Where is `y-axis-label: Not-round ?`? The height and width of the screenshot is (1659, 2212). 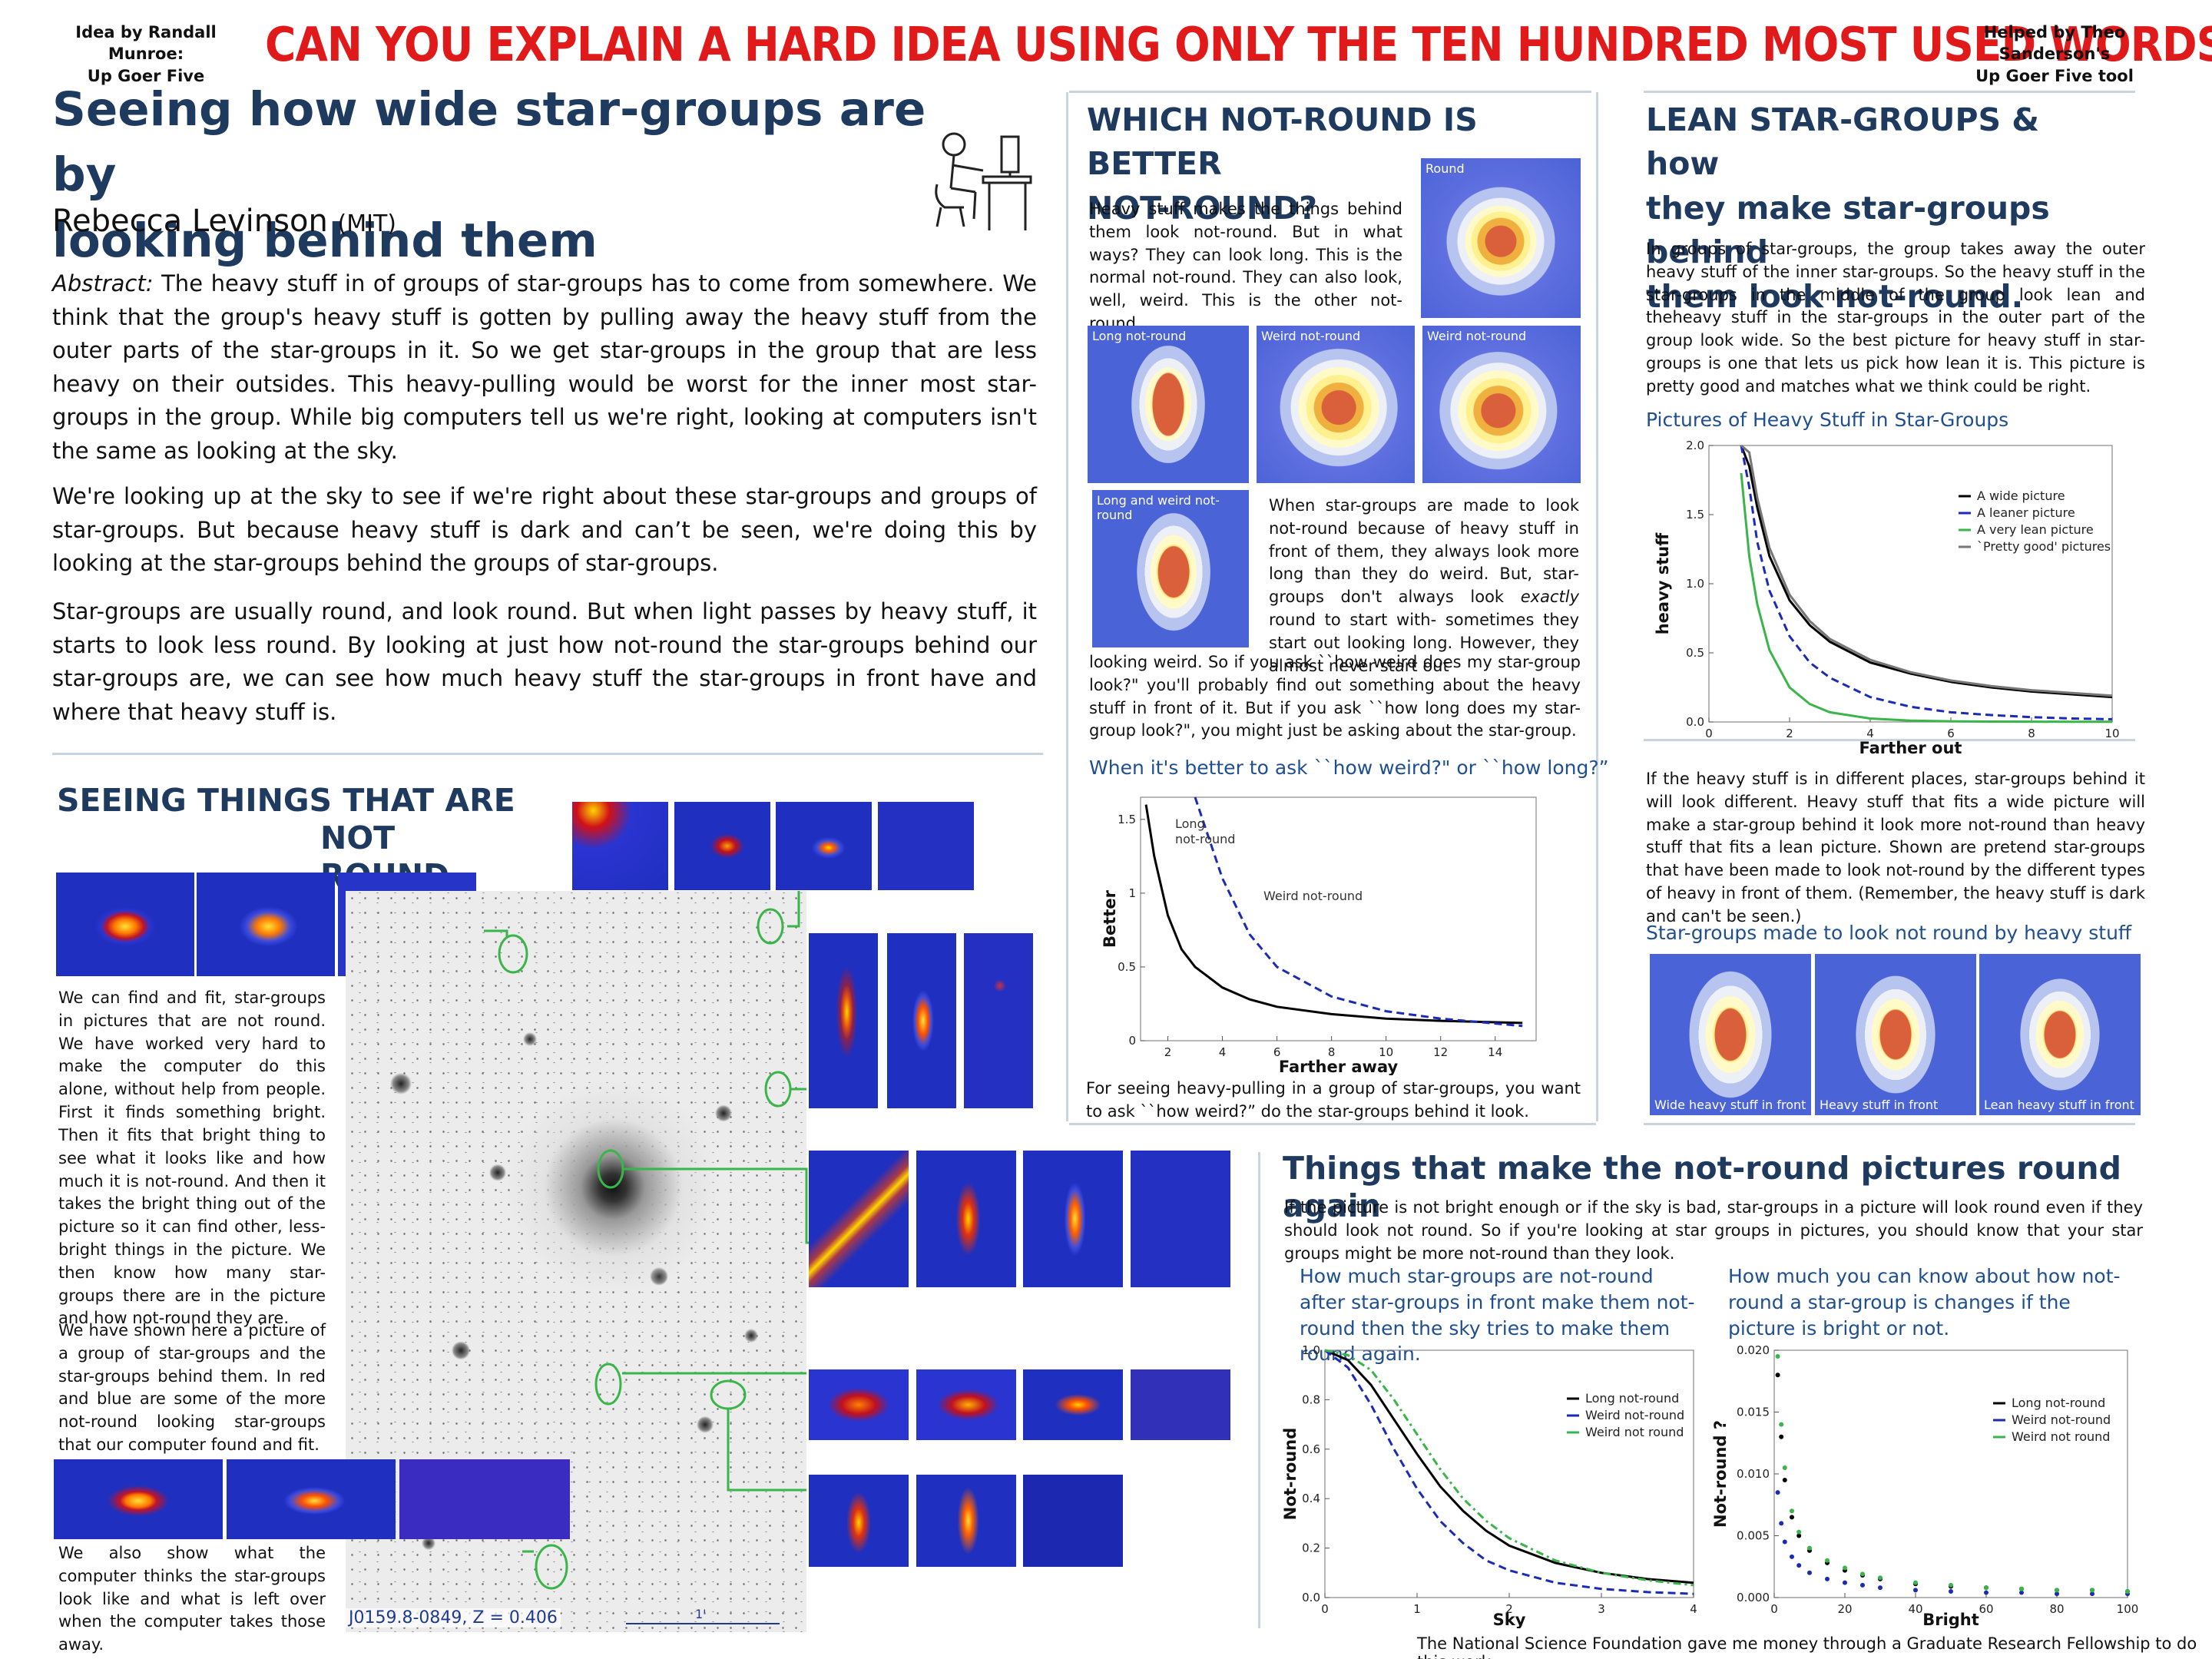 y-axis-label: Not-round ? is located at coordinates (1720, 1474).